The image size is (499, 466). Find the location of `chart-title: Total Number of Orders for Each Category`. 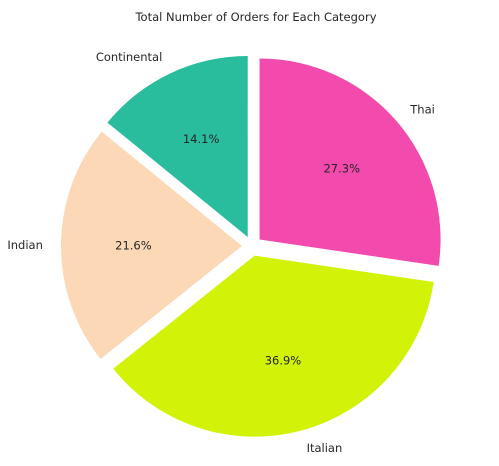

chart-title: Total Number of Orders for Each Category is located at coordinates (255, 17).